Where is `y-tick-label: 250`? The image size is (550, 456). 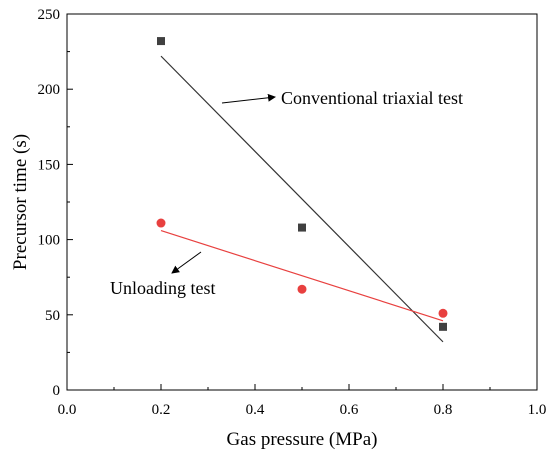 y-tick-label: 250 is located at coordinates (49, 15).